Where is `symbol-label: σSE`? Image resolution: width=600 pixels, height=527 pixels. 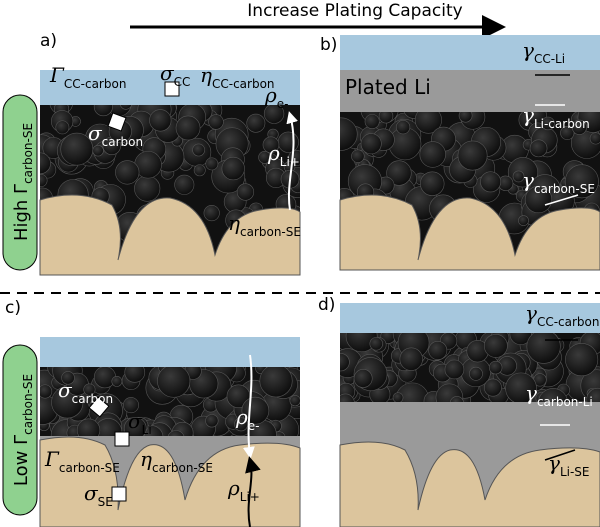 symbol-label: σSE is located at coordinates (98, 495).